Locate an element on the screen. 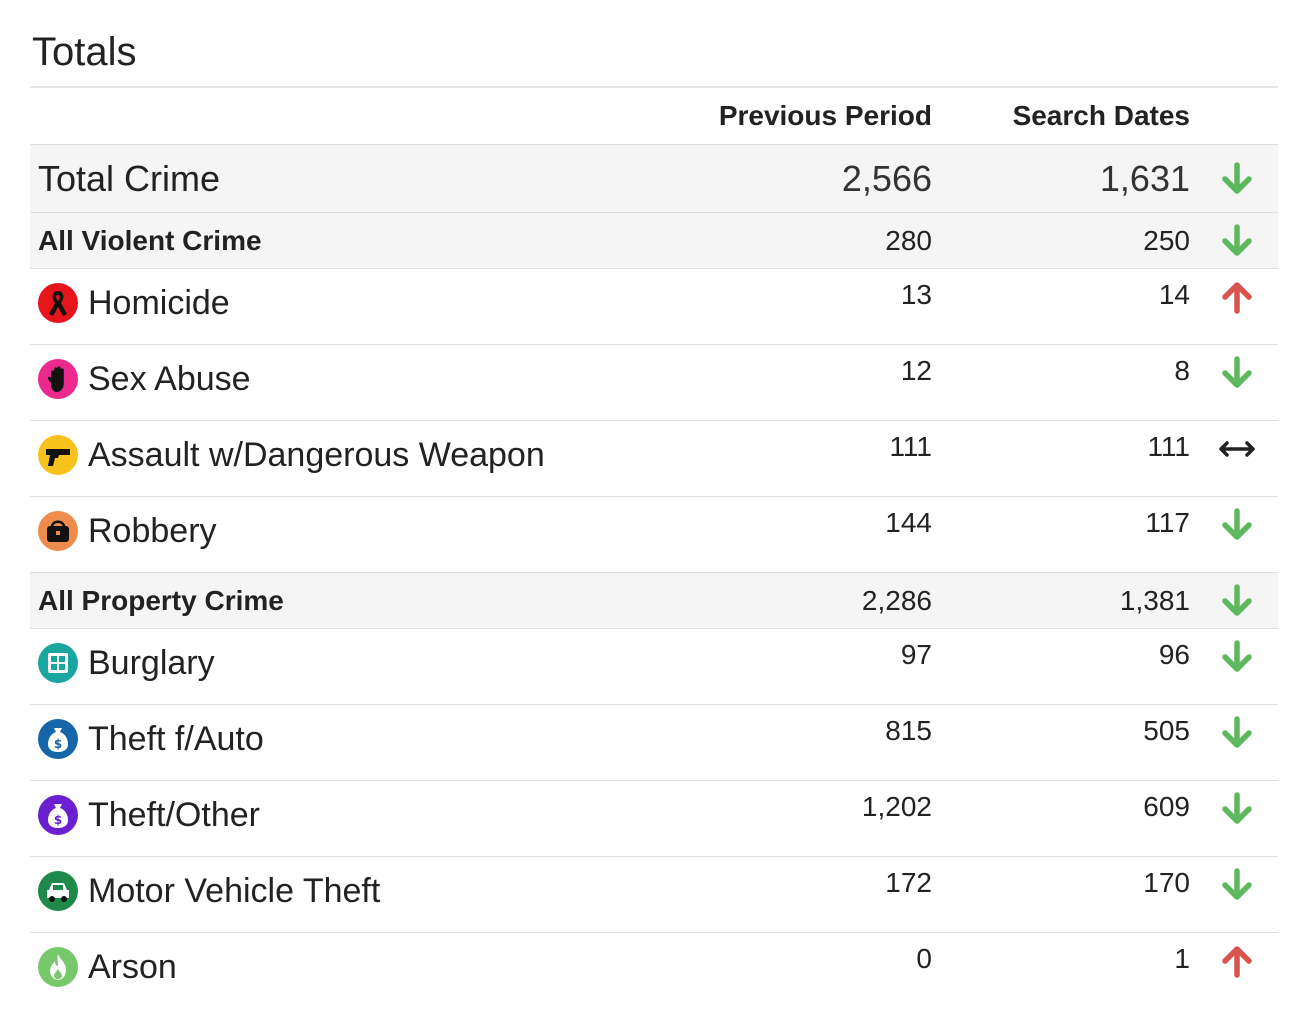 This screenshot has height=1012, width=1310. flame-icon is located at coordinates (58, 967).